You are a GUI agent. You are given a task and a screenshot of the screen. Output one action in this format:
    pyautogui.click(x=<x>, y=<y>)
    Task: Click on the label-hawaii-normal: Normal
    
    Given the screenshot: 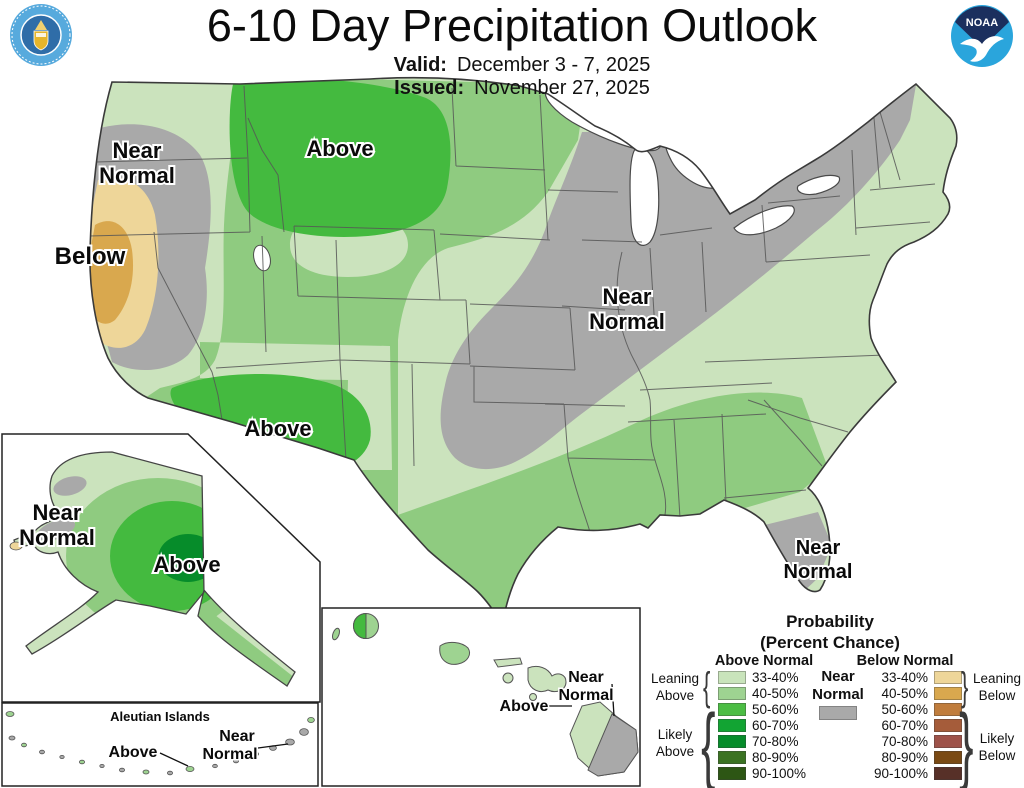 What is the action you would take?
    pyautogui.click(x=585, y=695)
    